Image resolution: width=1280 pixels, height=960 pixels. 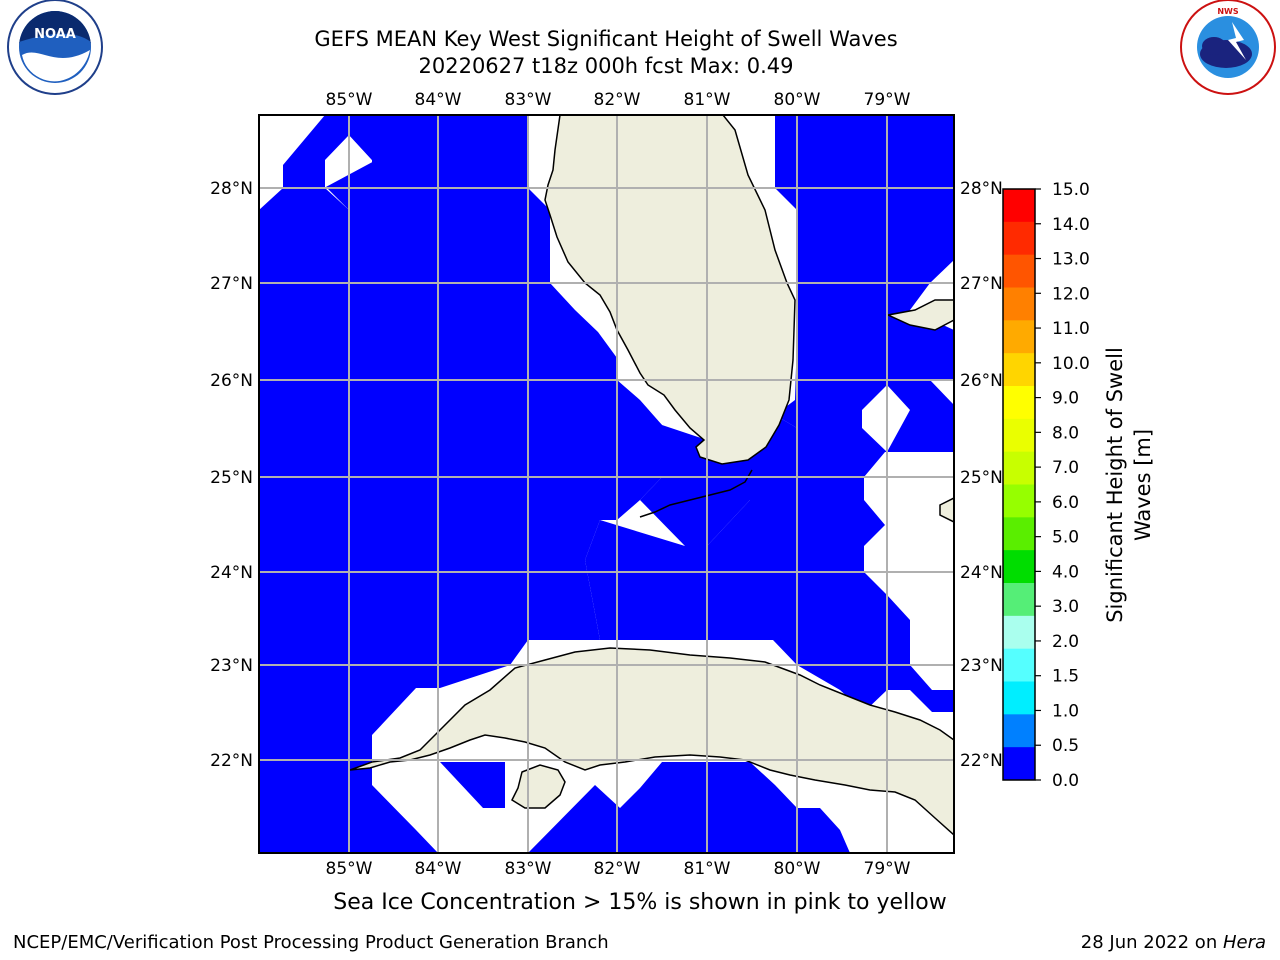 I want to click on colorbar-tick-label: 4.0, so click(x=1065, y=572).